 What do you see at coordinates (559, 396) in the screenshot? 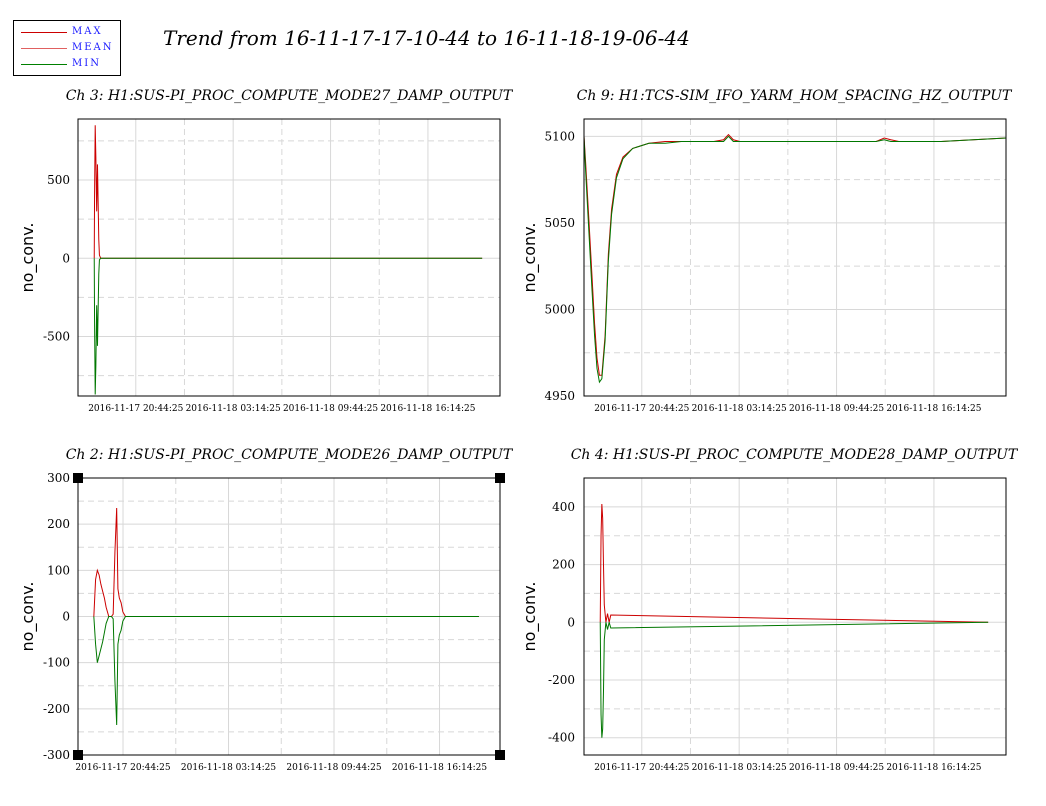
I see `y-tick-label: 4950` at bounding box center [559, 396].